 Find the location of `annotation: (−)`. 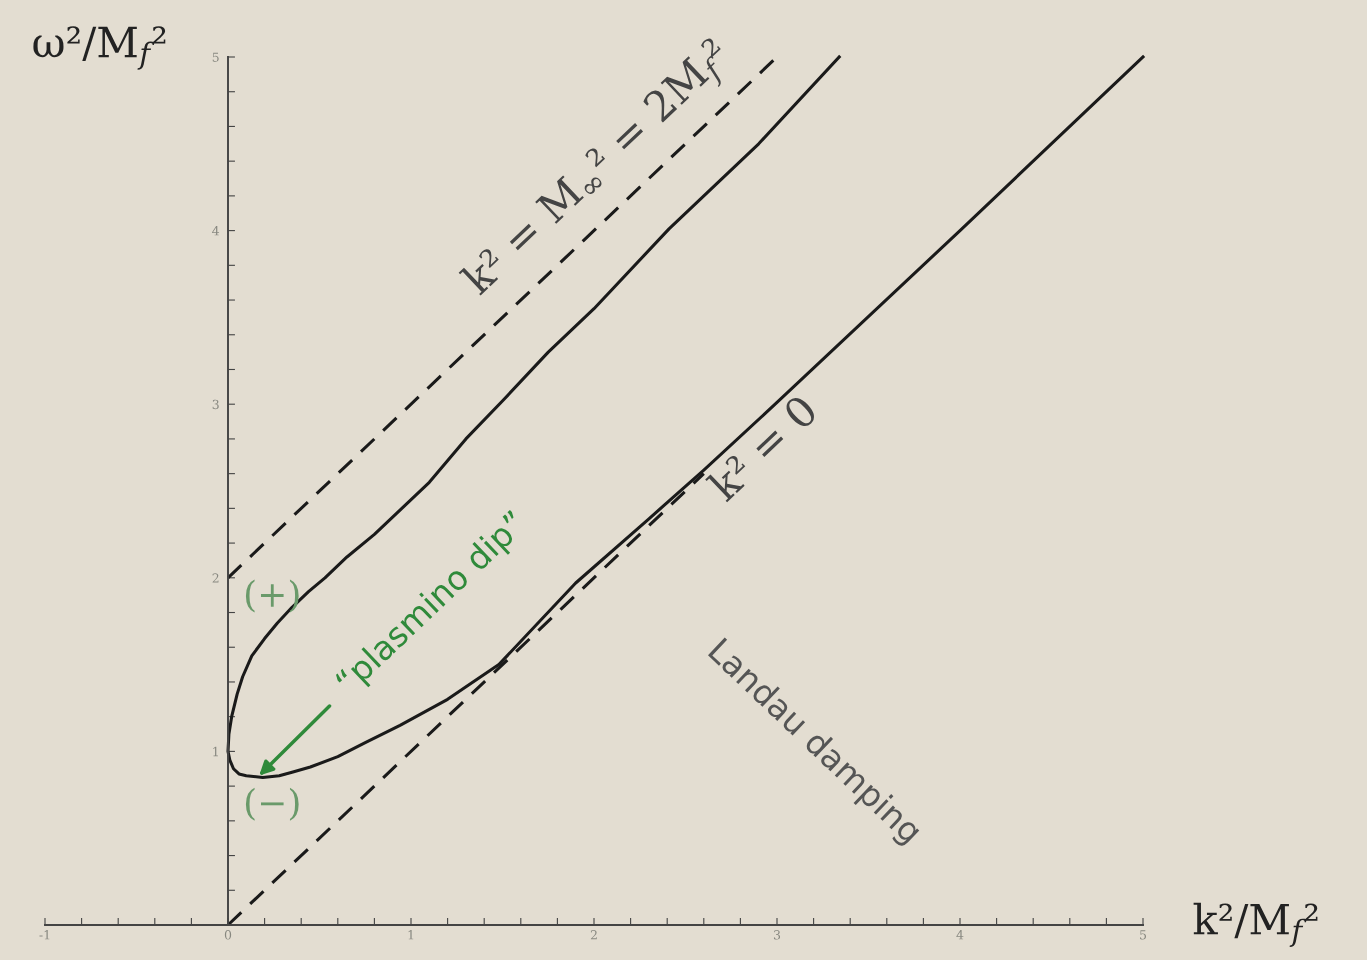

annotation: (−) is located at coordinates (272, 804).